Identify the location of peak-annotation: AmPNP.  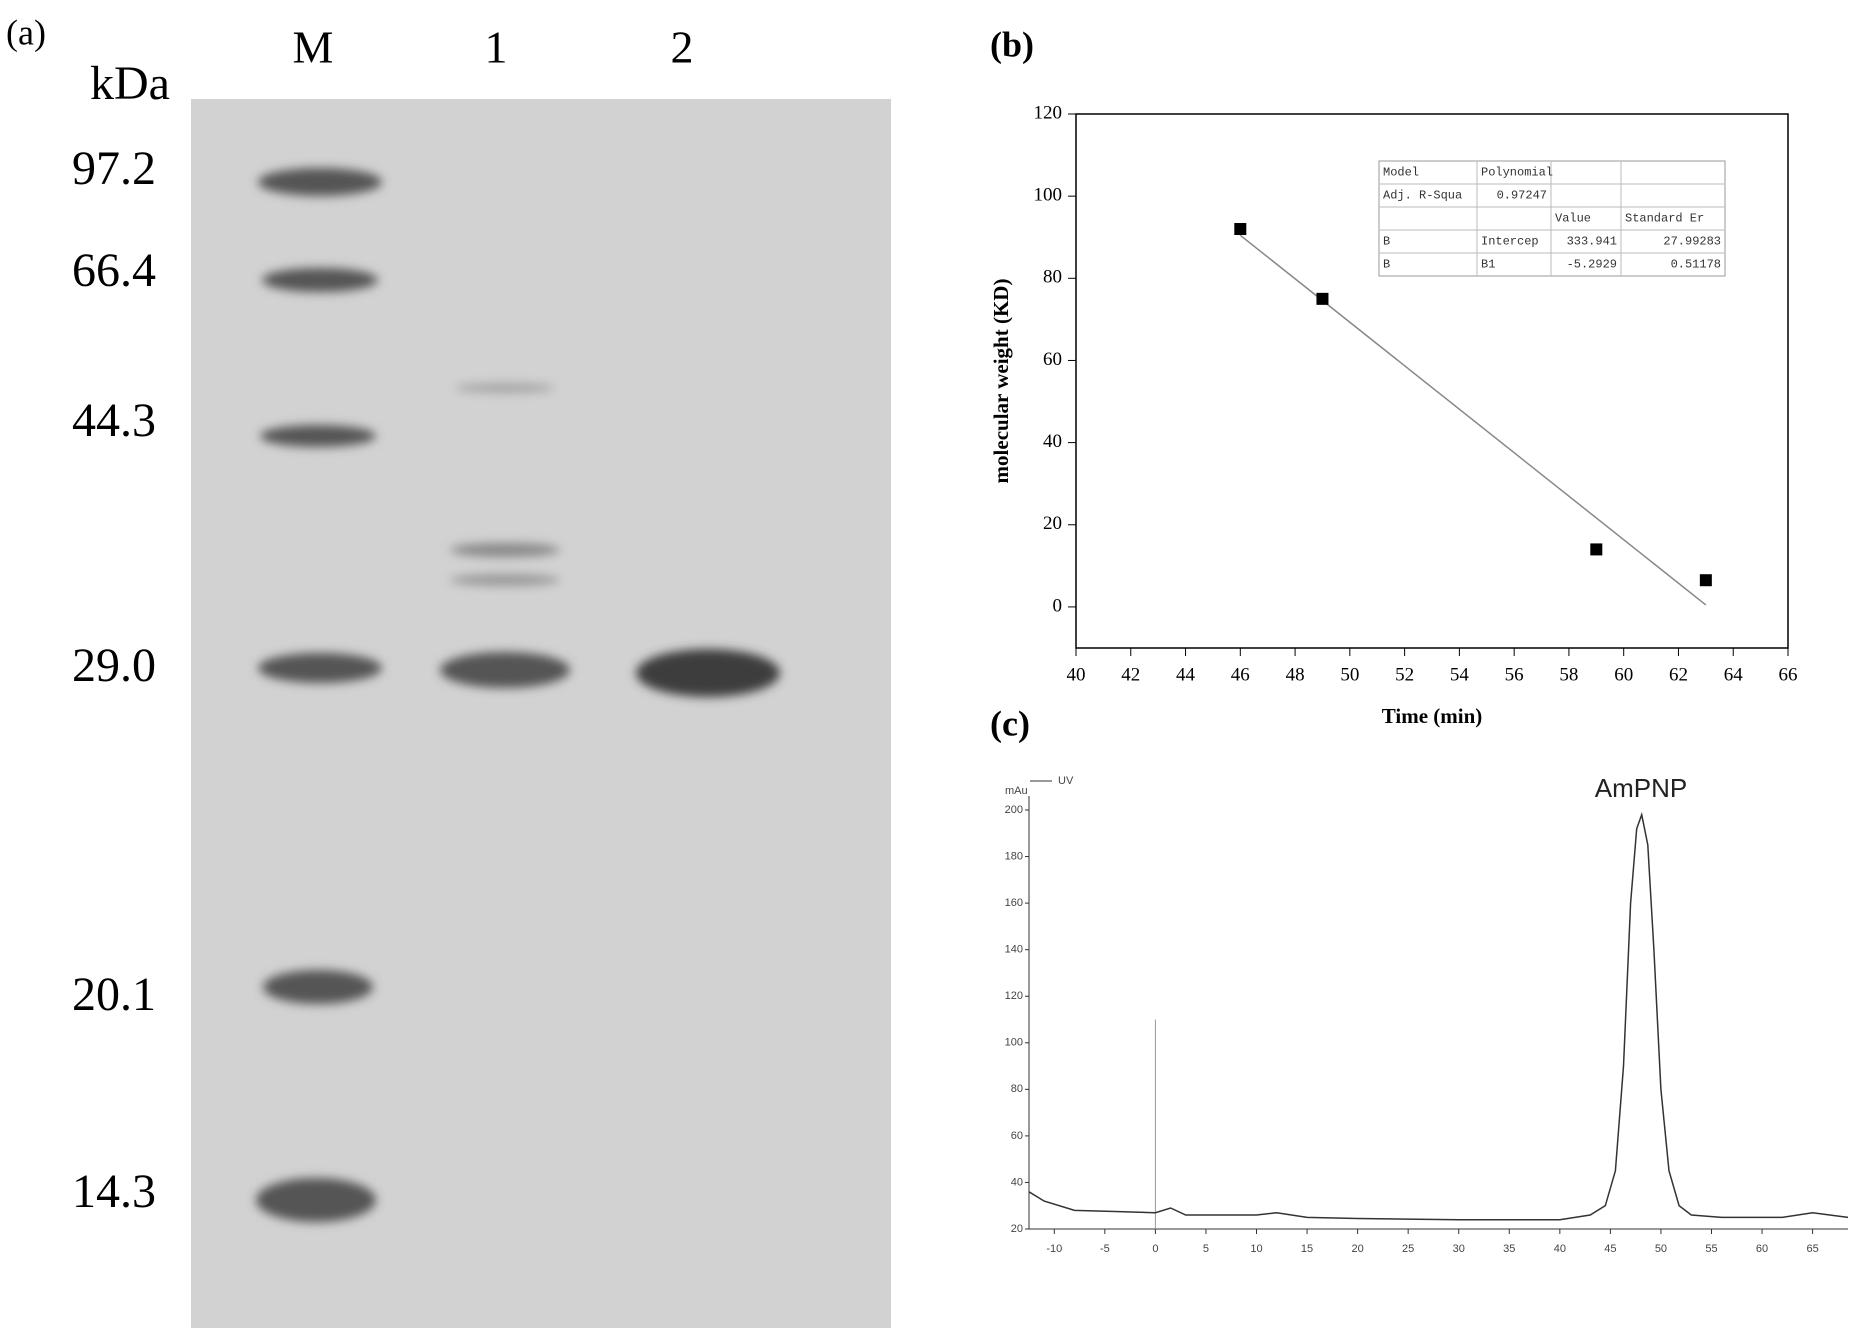
(1641, 788).